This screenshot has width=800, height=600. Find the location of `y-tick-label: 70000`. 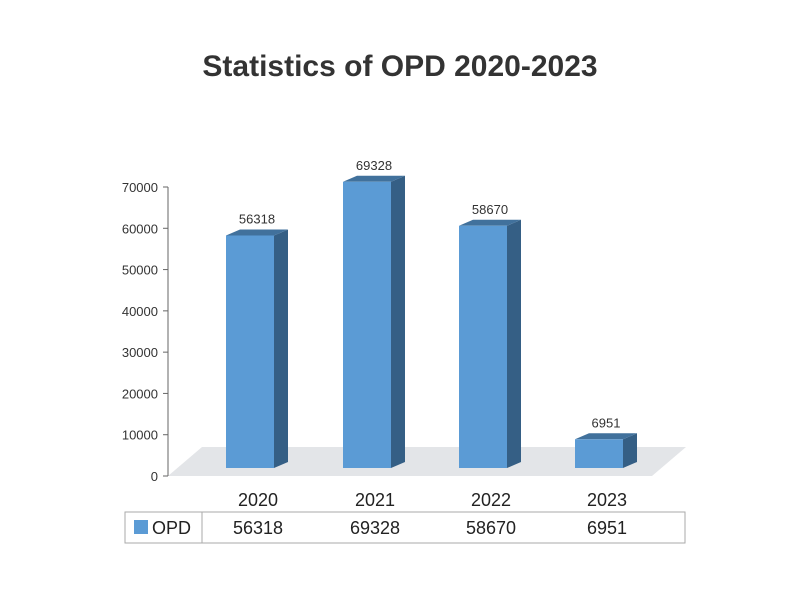

y-tick-label: 70000 is located at coordinates (140, 187).